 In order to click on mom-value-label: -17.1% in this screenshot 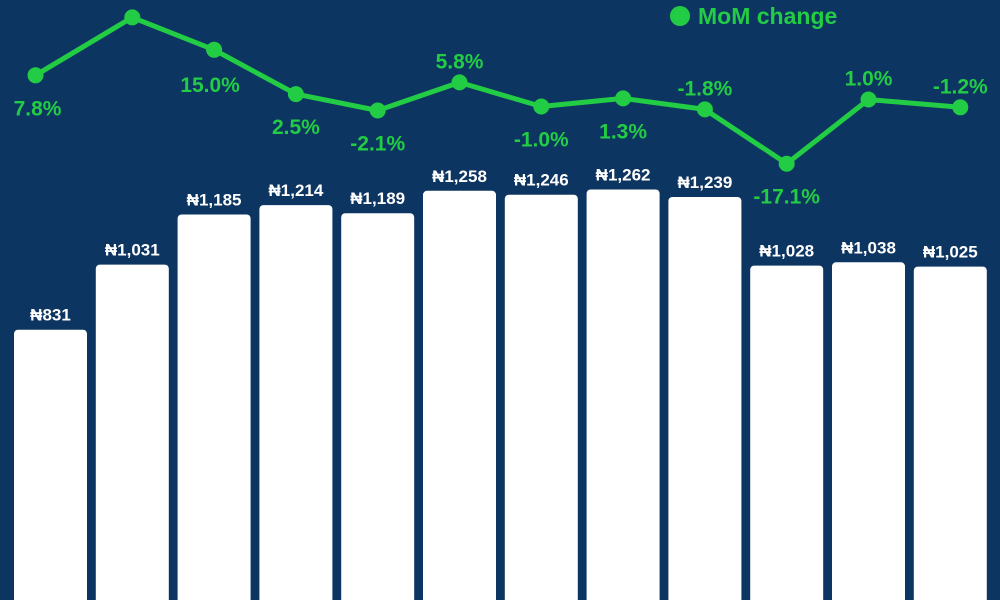, I will do `click(786, 197)`.